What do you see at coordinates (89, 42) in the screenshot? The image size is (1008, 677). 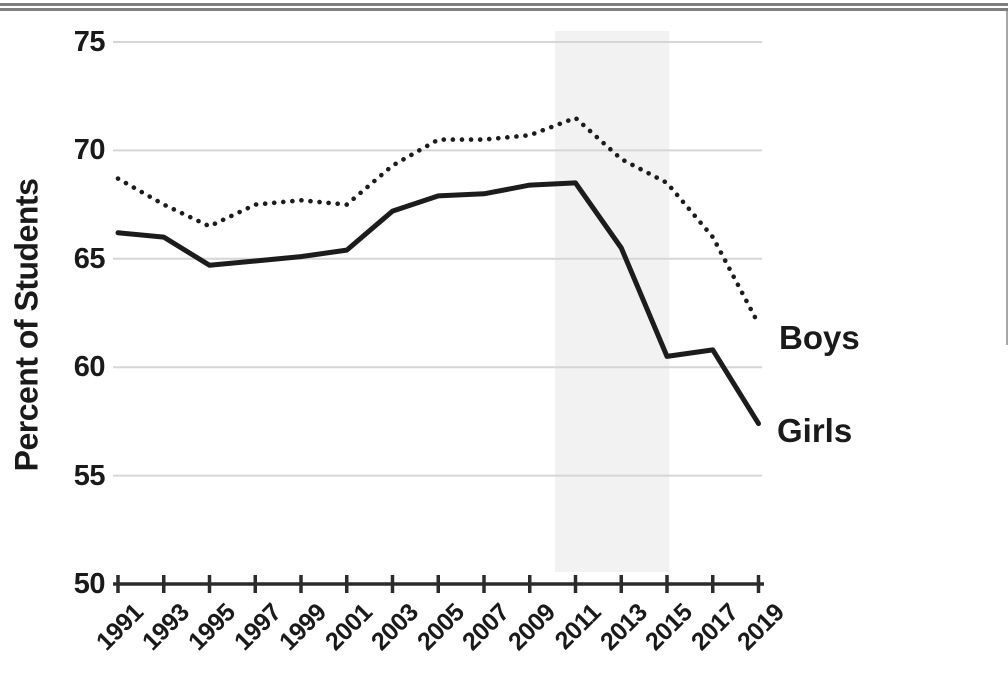 I see `y-tick-label-75: 75` at bounding box center [89, 42].